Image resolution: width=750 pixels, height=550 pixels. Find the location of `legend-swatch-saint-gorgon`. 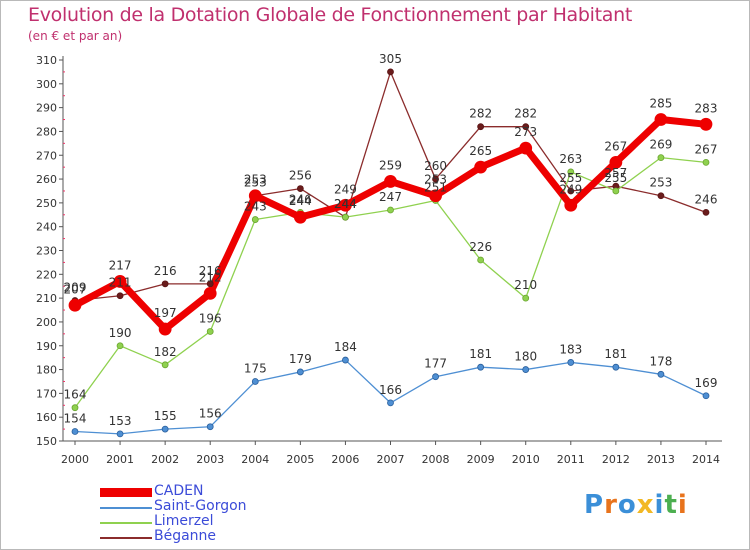

legend-swatch-saint-gorgon is located at coordinates (126, 508).